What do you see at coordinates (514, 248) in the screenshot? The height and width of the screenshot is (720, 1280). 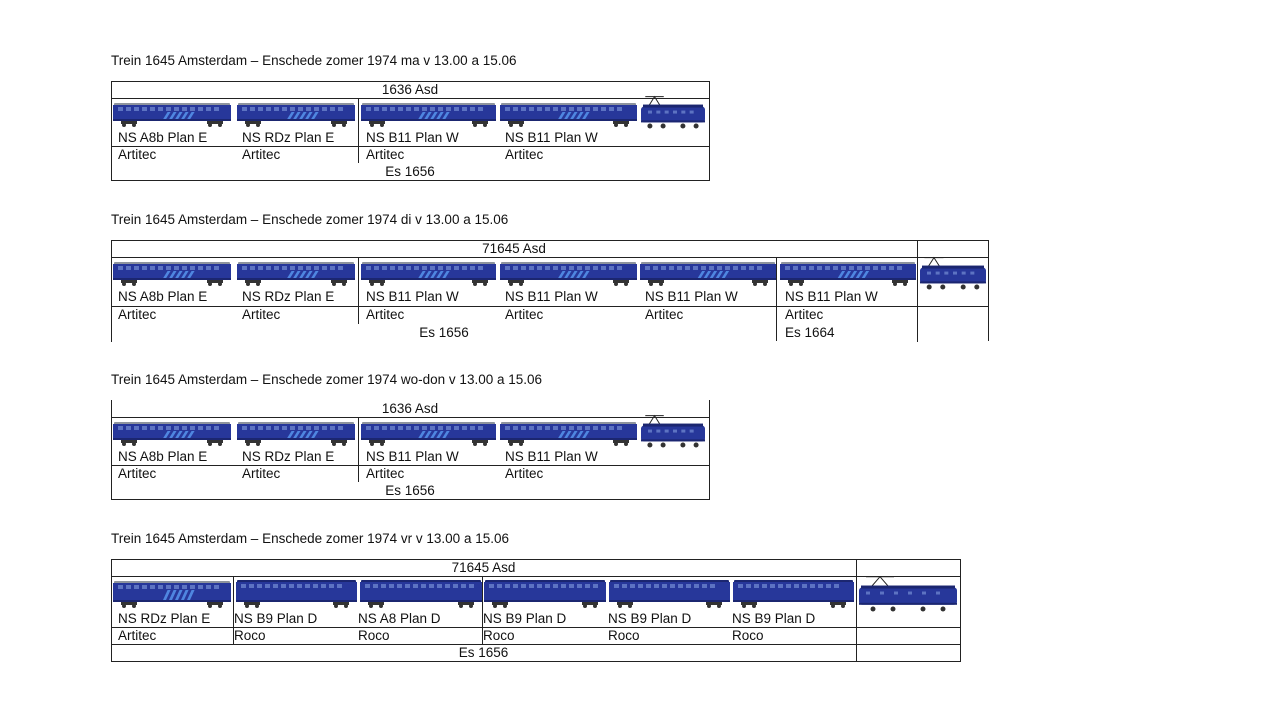 I see `consist-origin: 71645 Asd` at bounding box center [514, 248].